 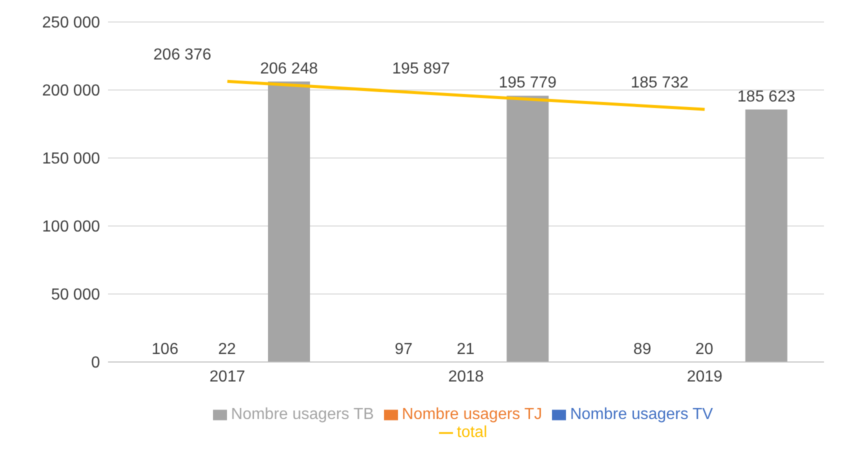 I want to click on data-label: 185 623, so click(x=766, y=97).